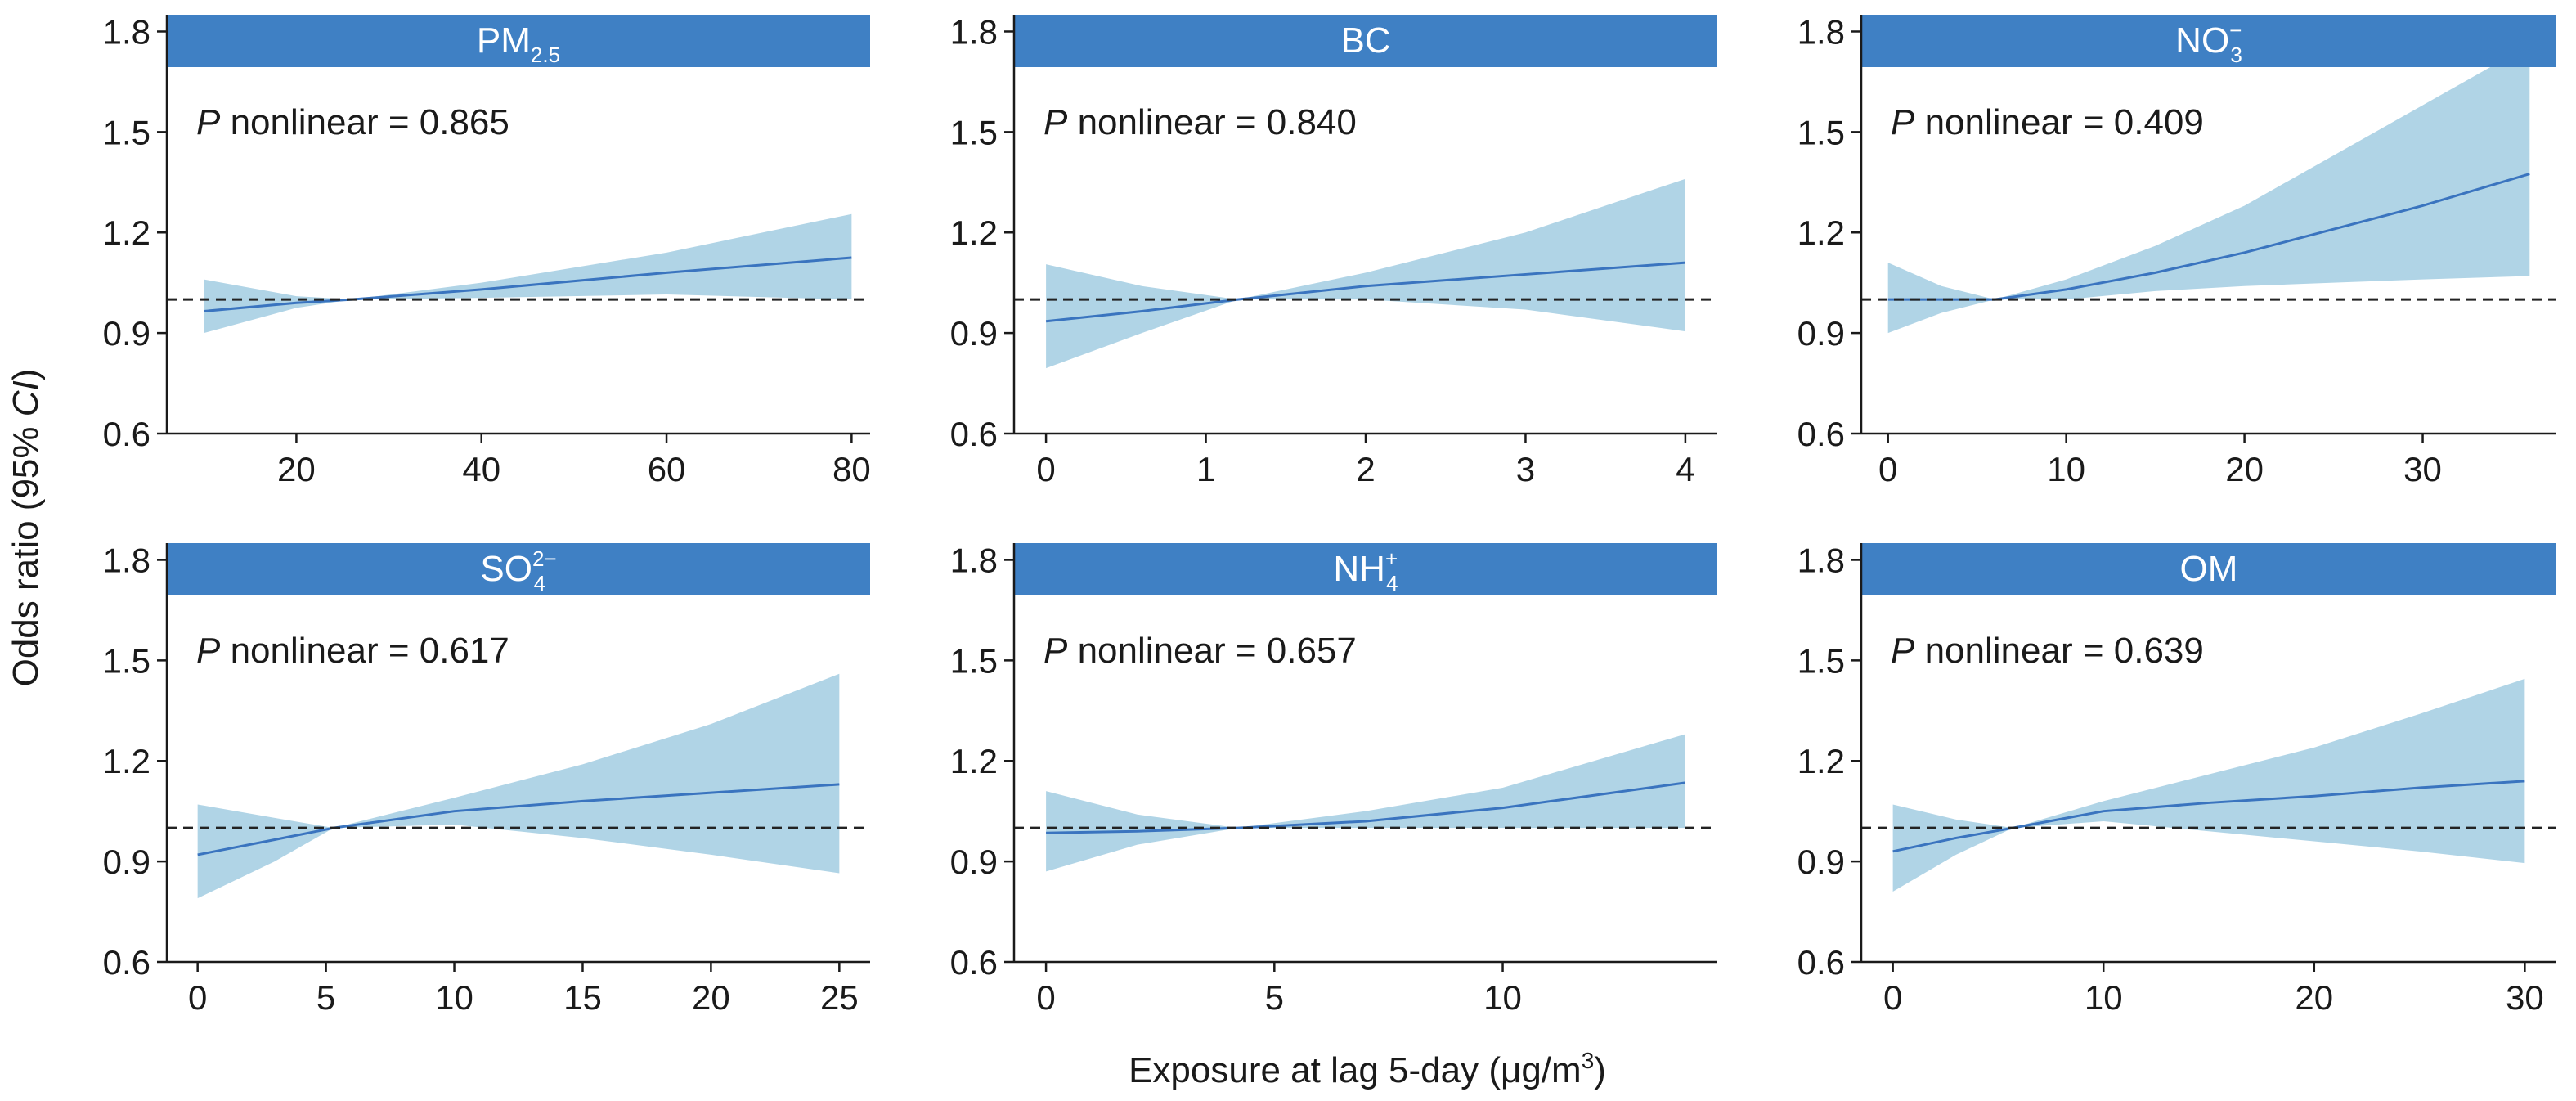  What do you see at coordinates (1366, 469) in the screenshot?
I see `x-tick-label: 2` at bounding box center [1366, 469].